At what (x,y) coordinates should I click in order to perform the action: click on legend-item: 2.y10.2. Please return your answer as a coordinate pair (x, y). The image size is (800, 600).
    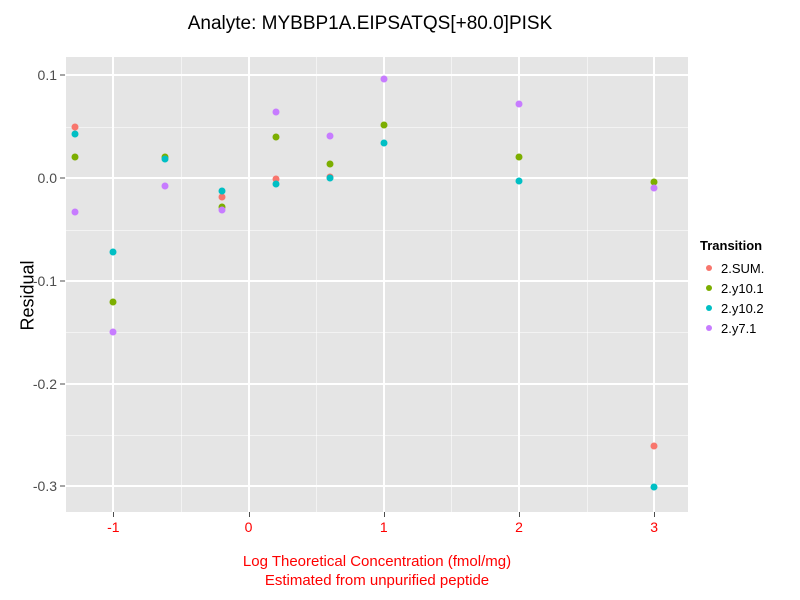
    Looking at the image, I should click on (732, 308).